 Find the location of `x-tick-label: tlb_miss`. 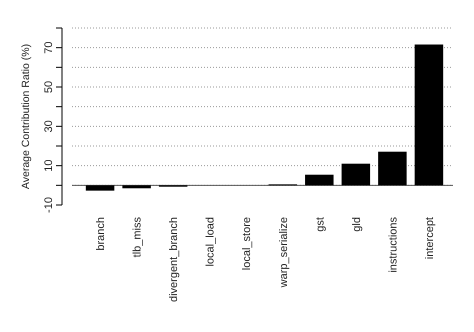

x-tick-label: tlb_miss is located at coordinates (138, 237).